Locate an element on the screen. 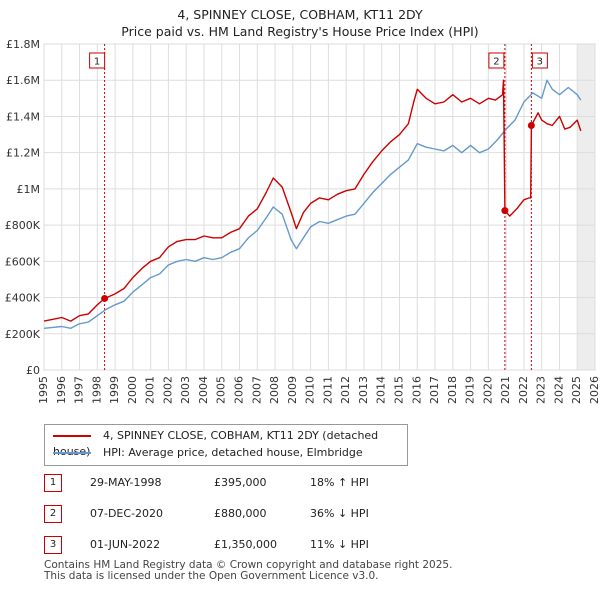 This screenshot has width=600, height=590. chart-title-line1: 4, SPINNEY CLOSE, COBHAM, KT11 2DY is located at coordinates (300, 14).